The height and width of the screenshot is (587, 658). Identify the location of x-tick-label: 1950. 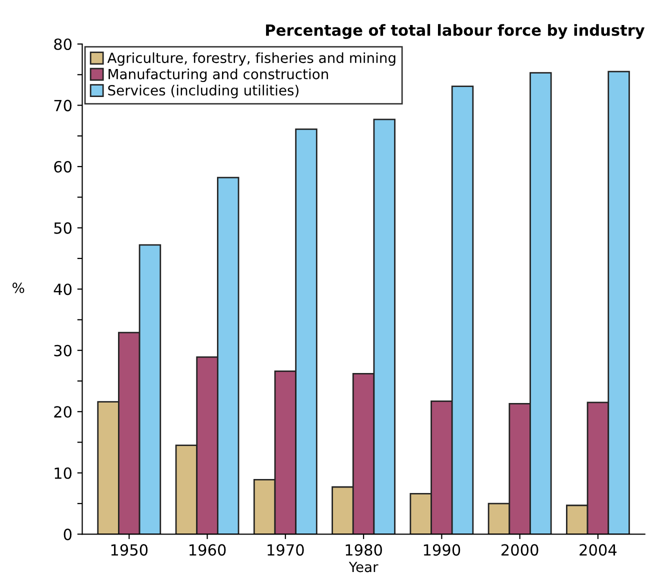
(129, 550).